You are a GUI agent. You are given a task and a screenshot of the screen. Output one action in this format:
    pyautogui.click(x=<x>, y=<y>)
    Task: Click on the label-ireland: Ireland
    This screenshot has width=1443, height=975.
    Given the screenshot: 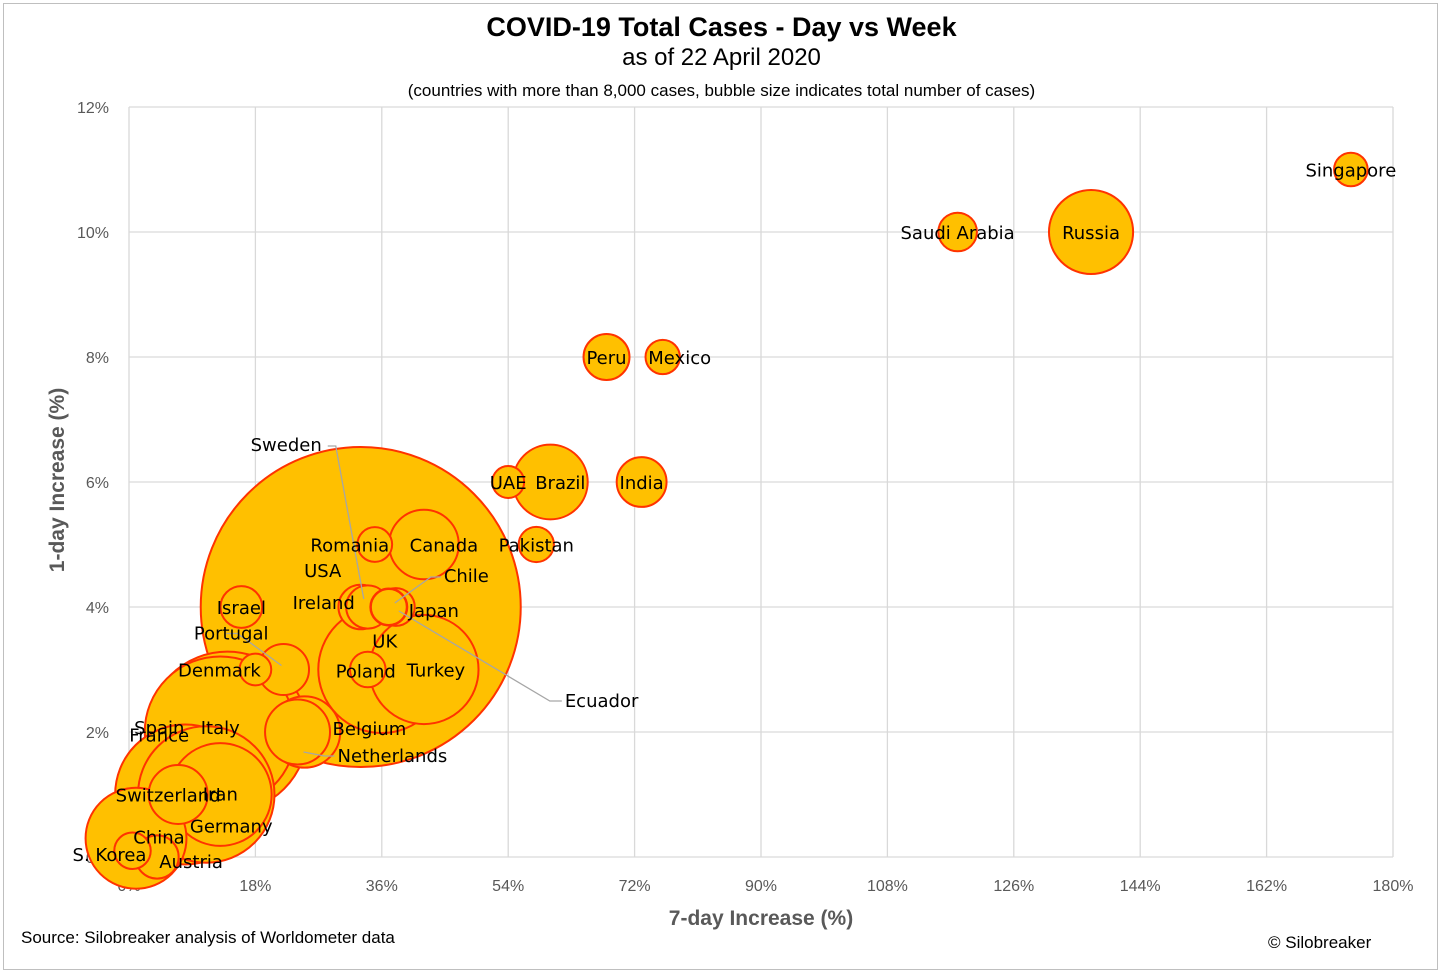 What is the action you would take?
    pyautogui.click(x=324, y=603)
    